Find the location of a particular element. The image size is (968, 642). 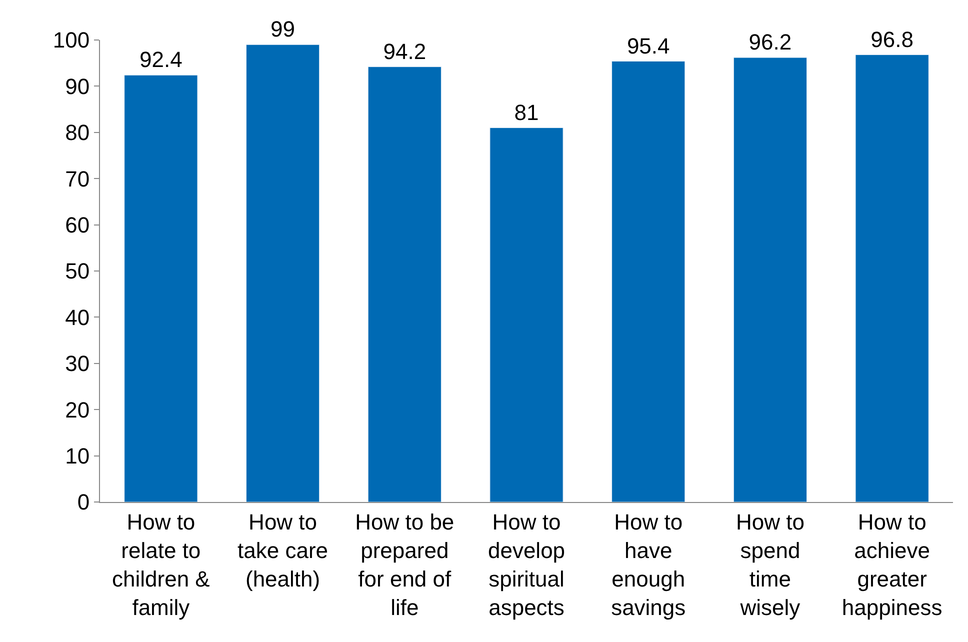

data-label: 96.8 is located at coordinates (892, 39).